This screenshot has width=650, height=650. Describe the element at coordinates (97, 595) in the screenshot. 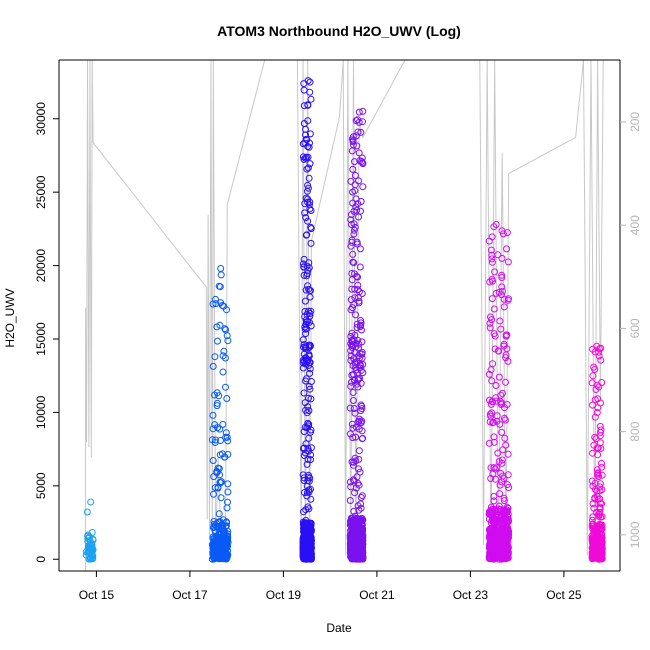

I see `x-tick-label: Oct 15` at that location.